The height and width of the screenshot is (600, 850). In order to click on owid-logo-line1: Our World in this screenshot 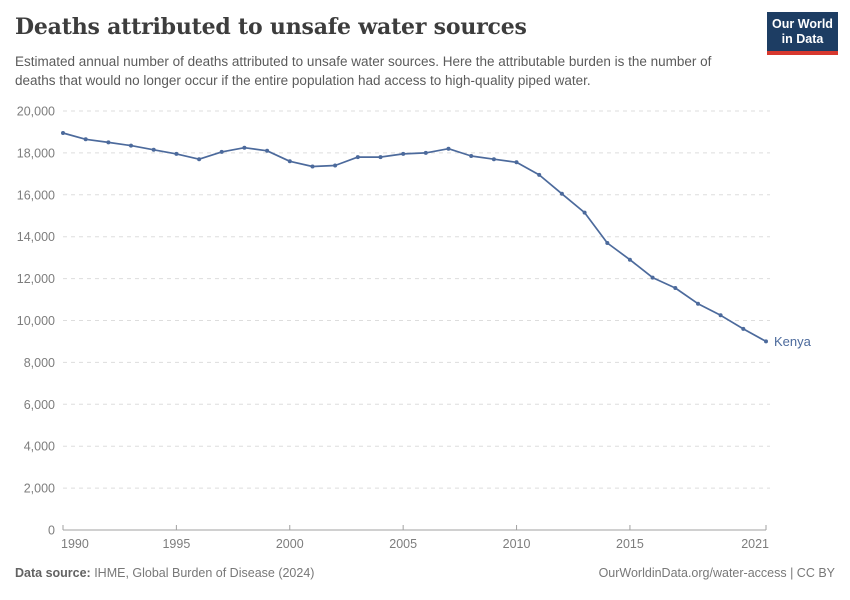, I will do `click(802, 24)`.